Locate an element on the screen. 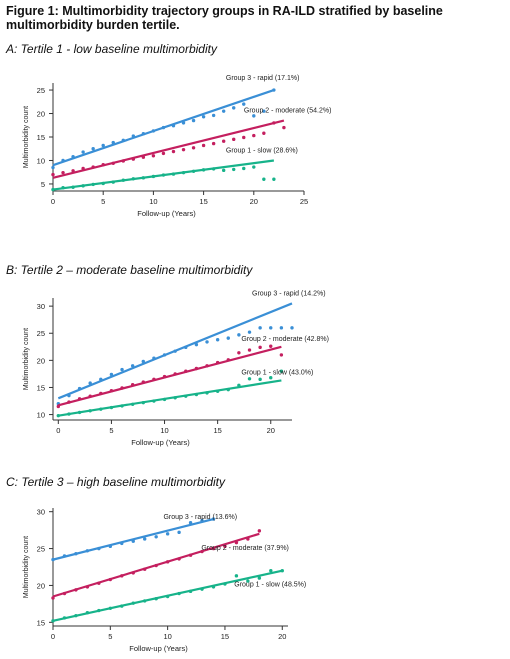 The width and height of the screenshot is (510, 659). series-label: Group 1 - slow (43.0%) is located at coordinates (277, 372).